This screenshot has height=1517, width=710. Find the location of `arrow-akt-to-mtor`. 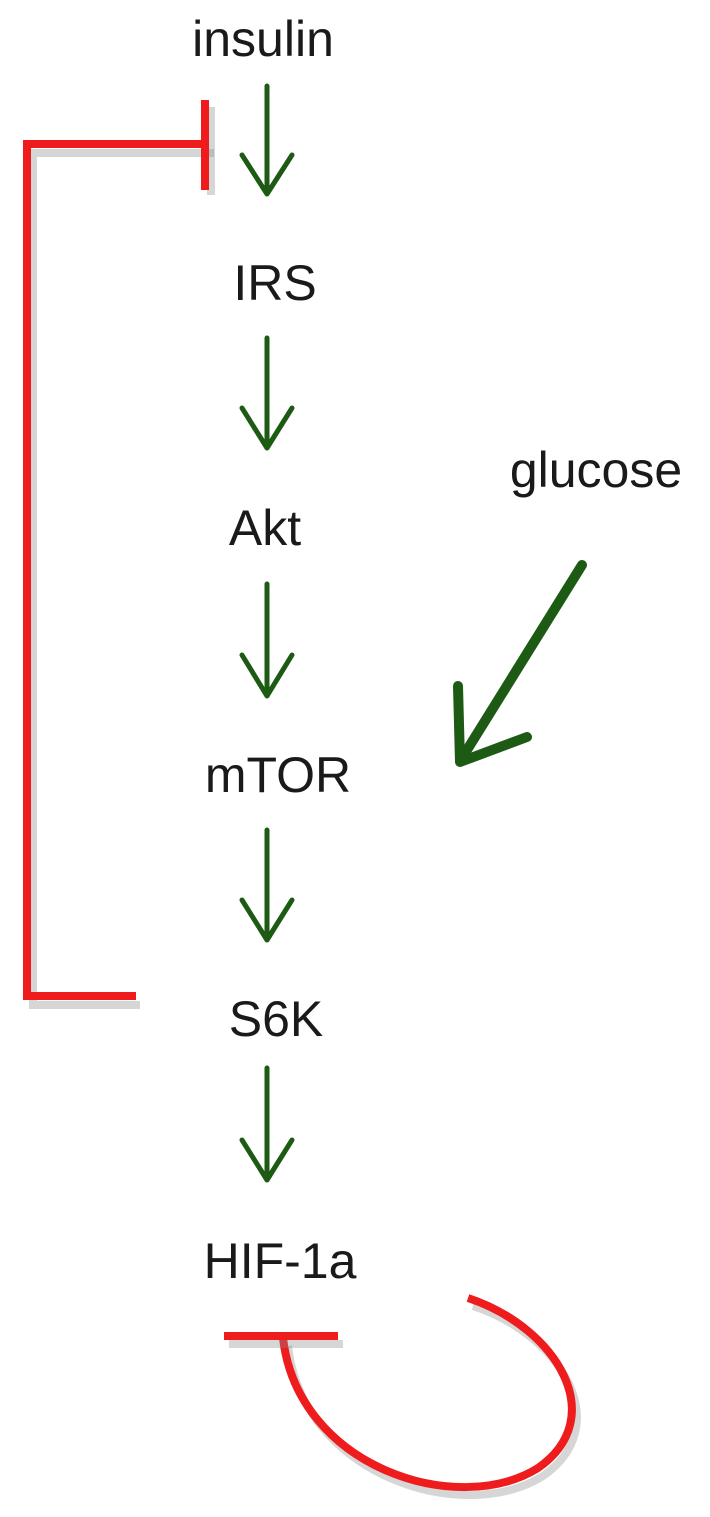

arrow-akt-to-mtor is located at coordinates (267, 640).